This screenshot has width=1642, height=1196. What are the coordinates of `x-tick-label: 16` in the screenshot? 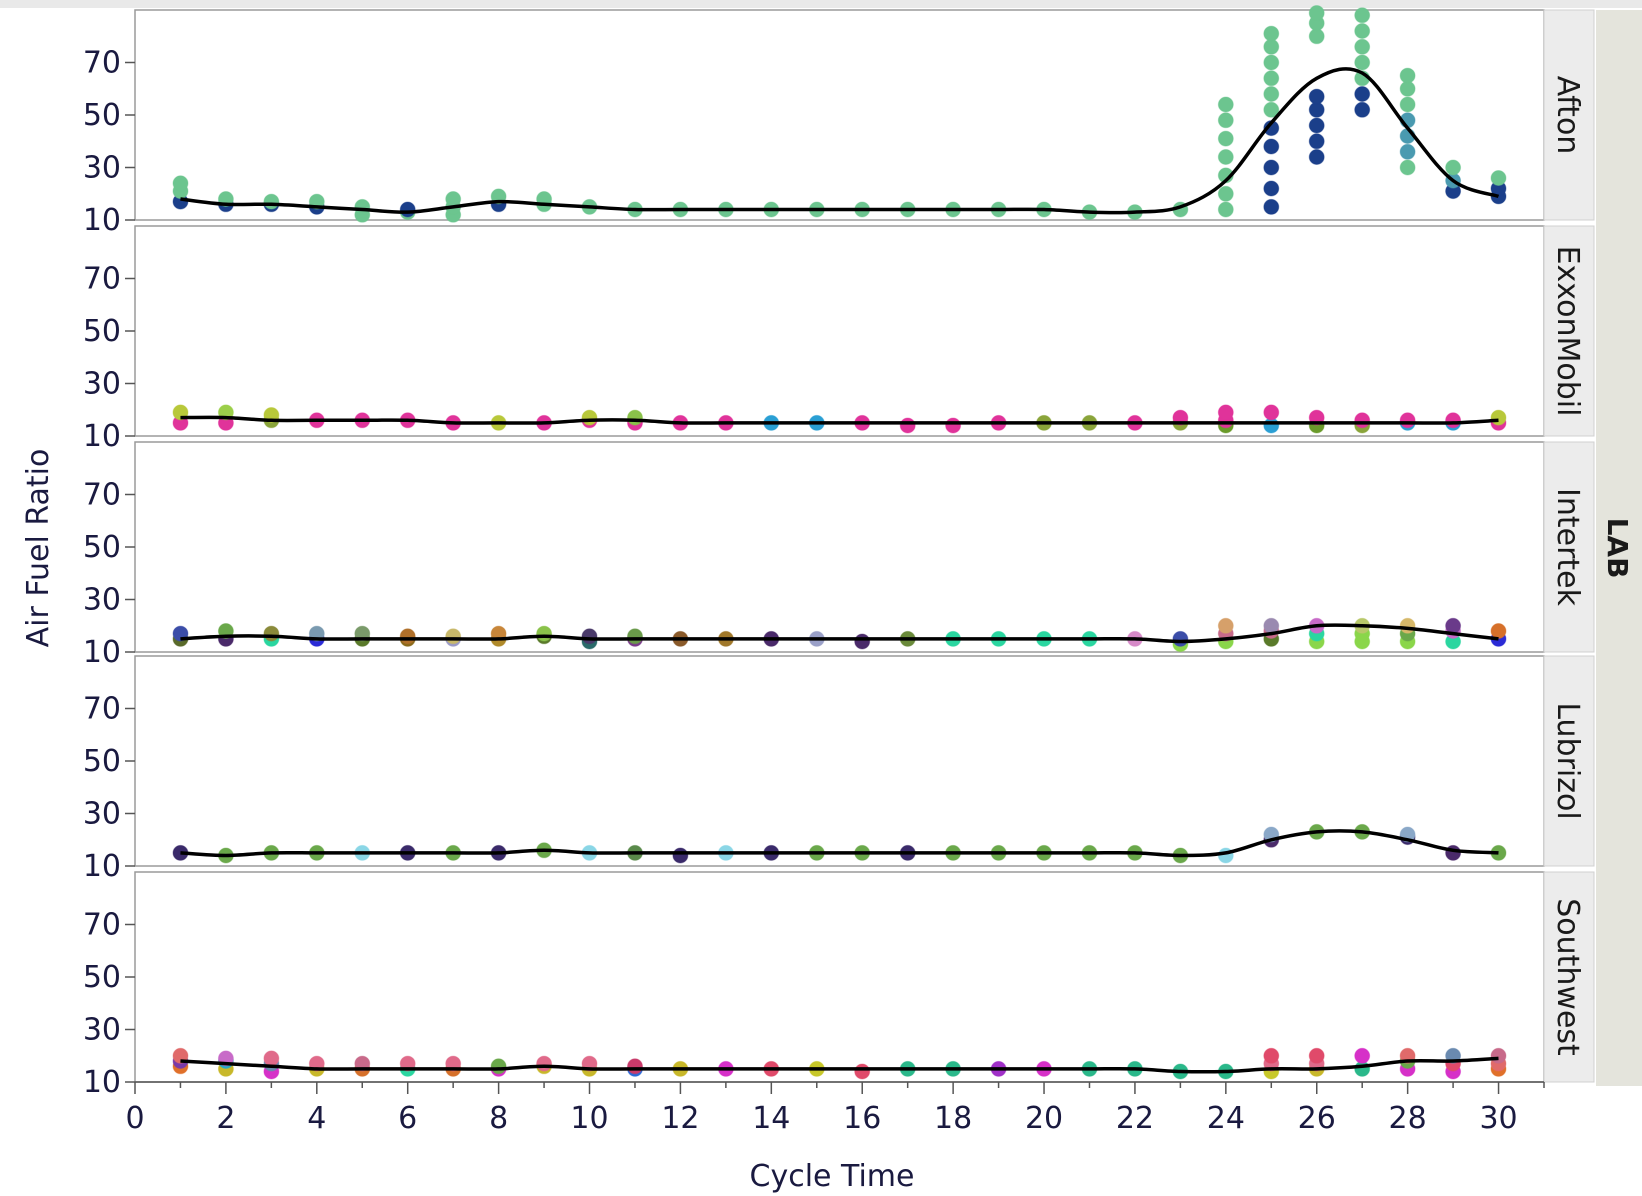 It's located at (862, 1118).